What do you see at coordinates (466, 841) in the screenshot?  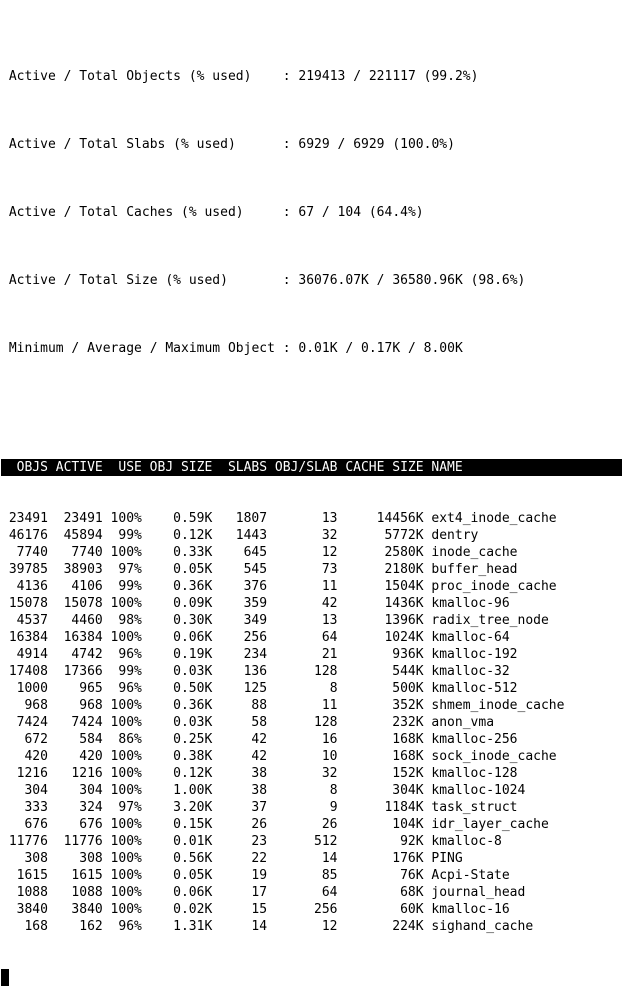 I see `cell-name: kmalloc-8` at bounding box center [466, 841].